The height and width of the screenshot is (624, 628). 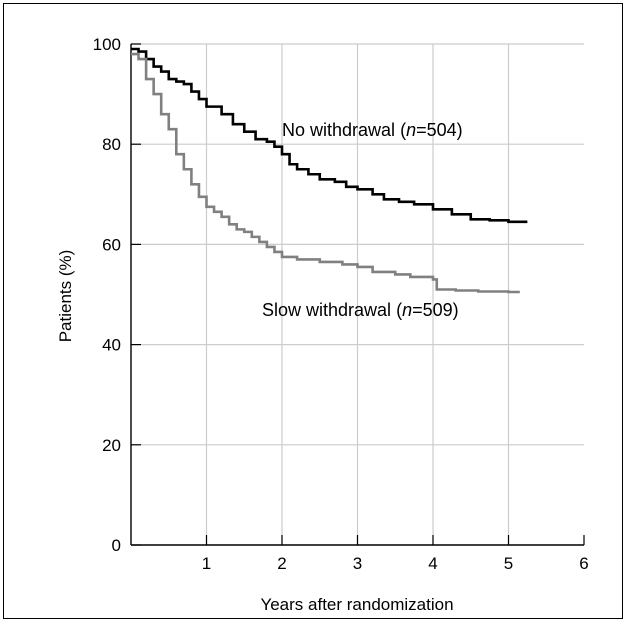 What do you see at coordinates (111, 244) in the screenshot?
I see `y-tick-label-60: 60` at bounding box center [111, 244].